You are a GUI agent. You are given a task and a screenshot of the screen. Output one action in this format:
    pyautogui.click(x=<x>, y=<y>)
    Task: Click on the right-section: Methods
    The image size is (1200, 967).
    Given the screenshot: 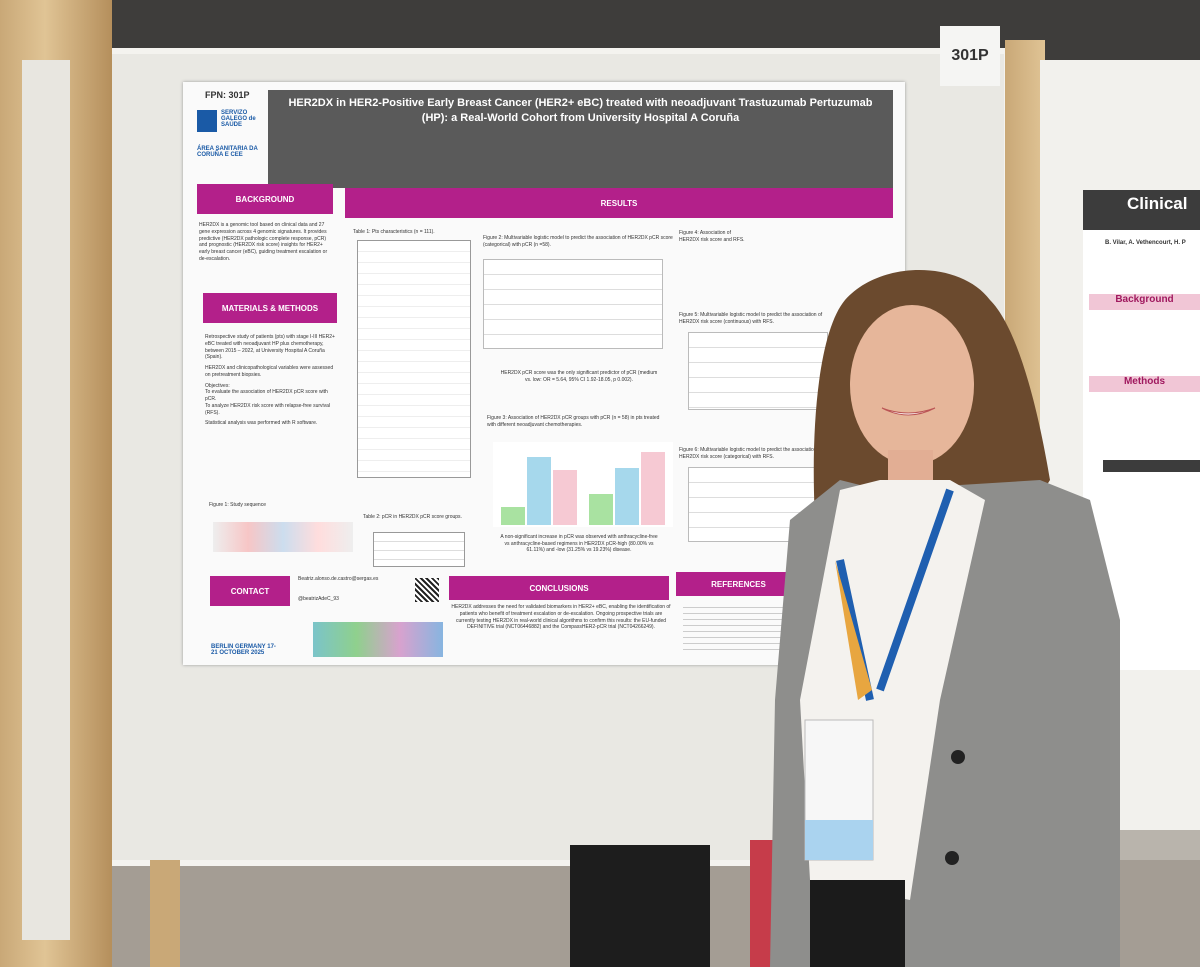 What is the action you would take?
    pyautogui.click(x=1144, y=384)
    